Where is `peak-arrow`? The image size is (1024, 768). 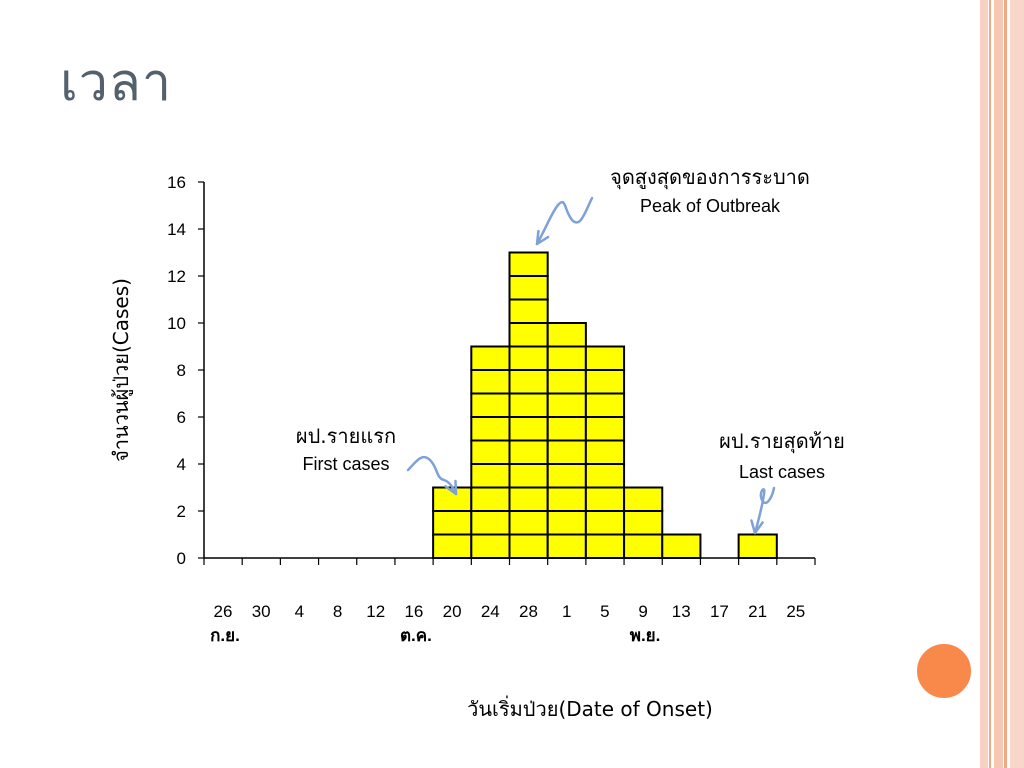
peak-arrow is located at coordinates (564, 221).